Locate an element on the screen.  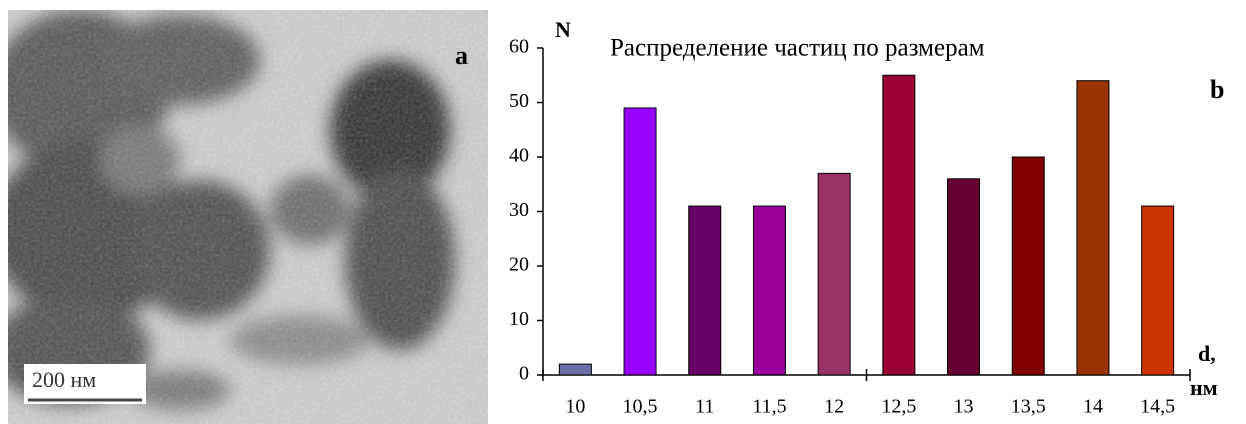
y-tick-label: 0 is located at coordinates (524, 374).